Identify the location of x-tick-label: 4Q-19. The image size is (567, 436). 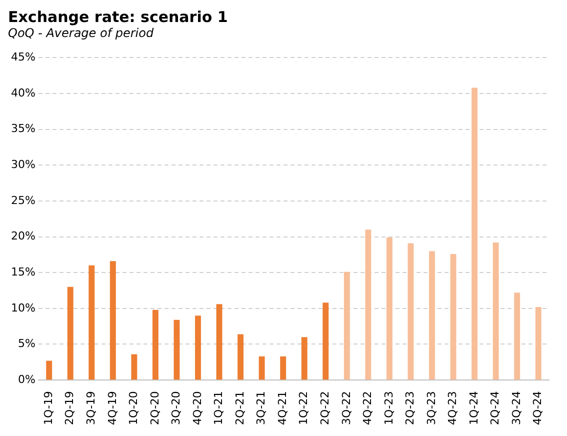
(112, 408).